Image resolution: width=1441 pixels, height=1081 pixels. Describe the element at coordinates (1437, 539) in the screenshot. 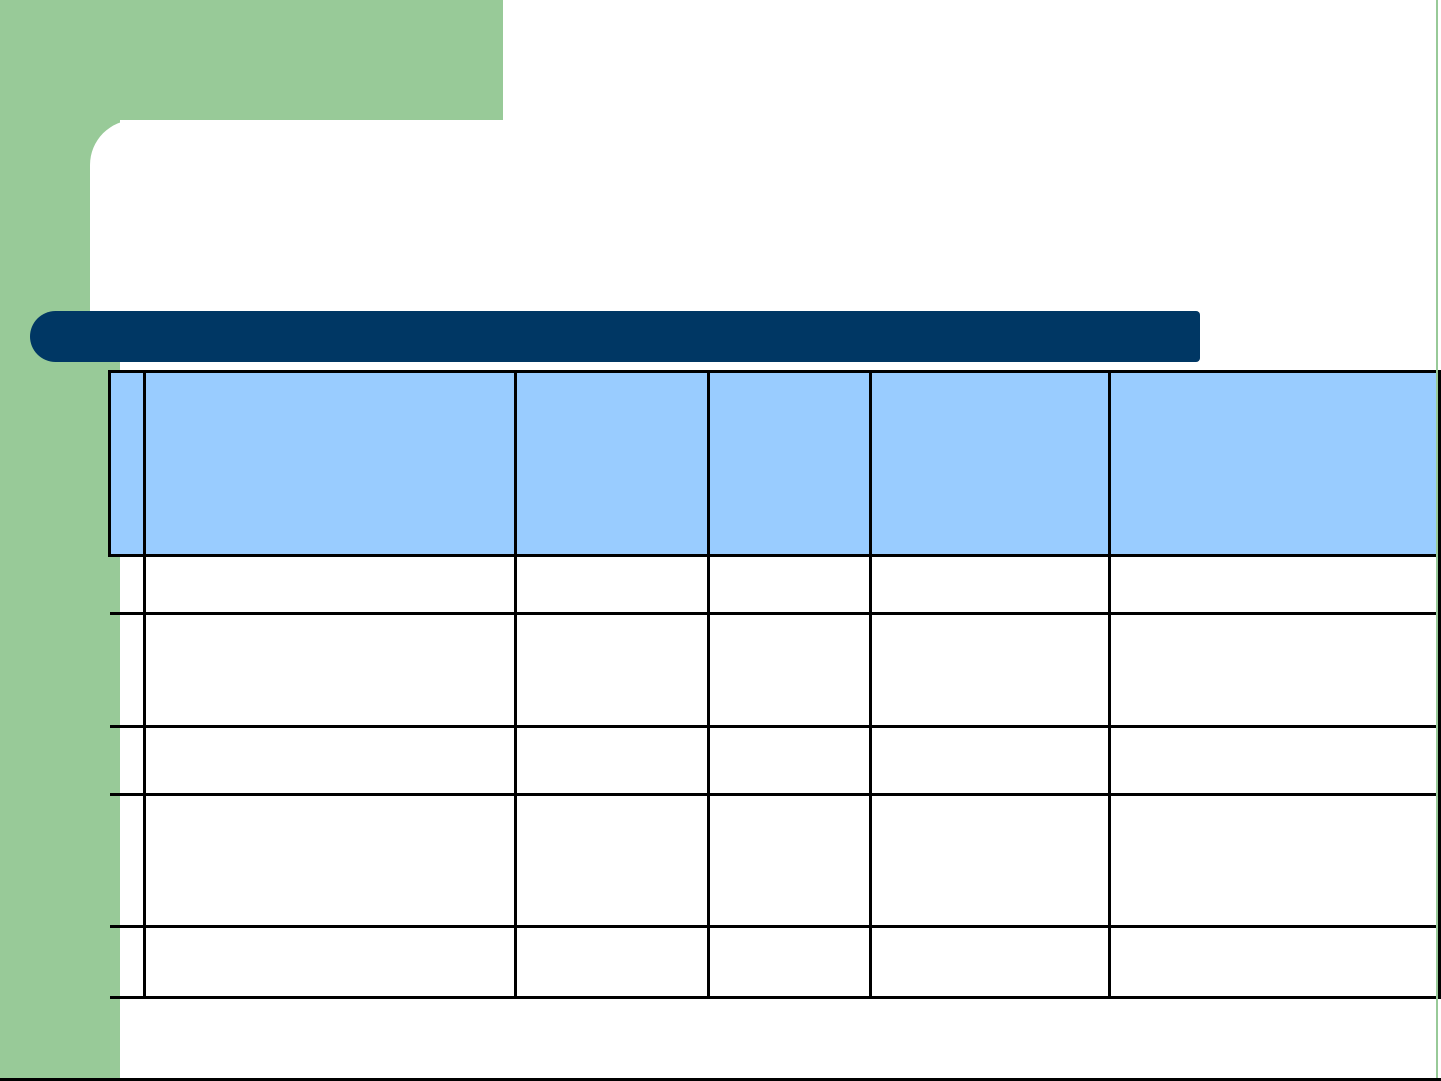

I see `right-edge-line` at that location.